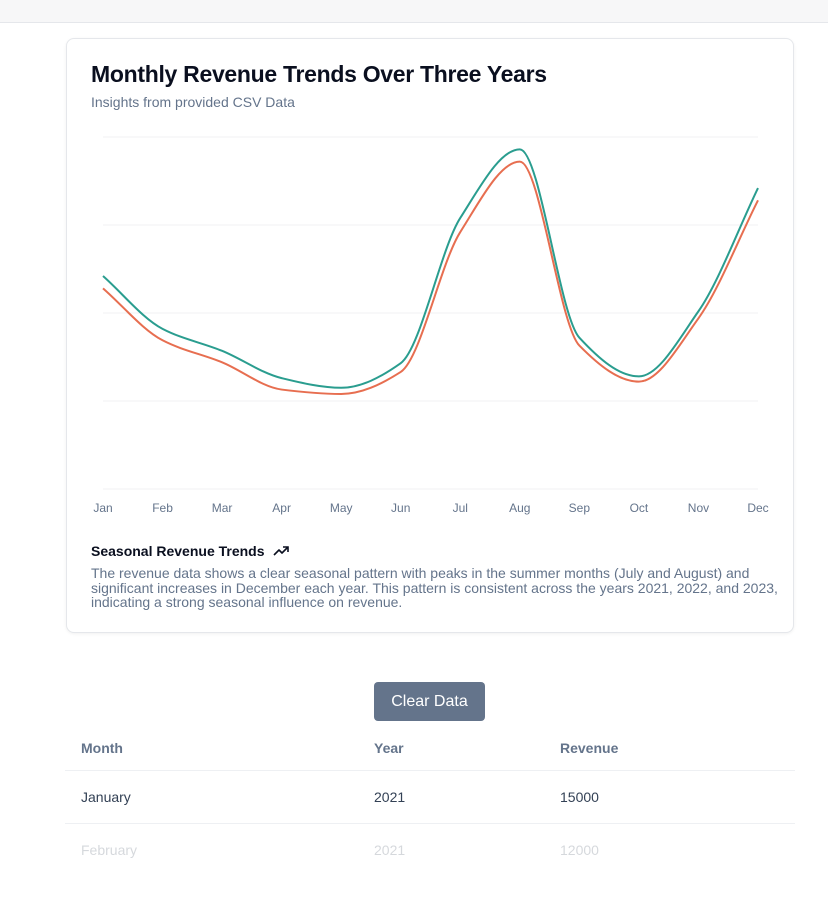 The image size is (828, 897). Describe the element at coordinates (102, 748) in the screenshot. I see `header-month: Month` at that location.